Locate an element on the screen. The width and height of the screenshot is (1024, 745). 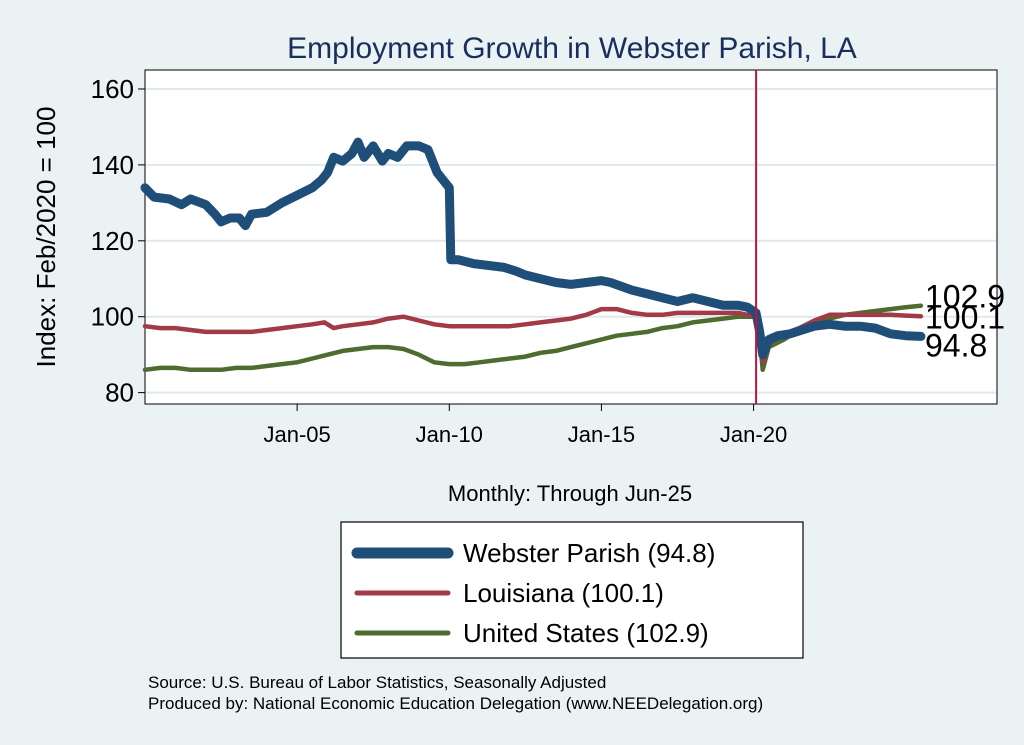
legend-label-louisiana: Louisiana (100.1) is located at coordinates (563, 593).